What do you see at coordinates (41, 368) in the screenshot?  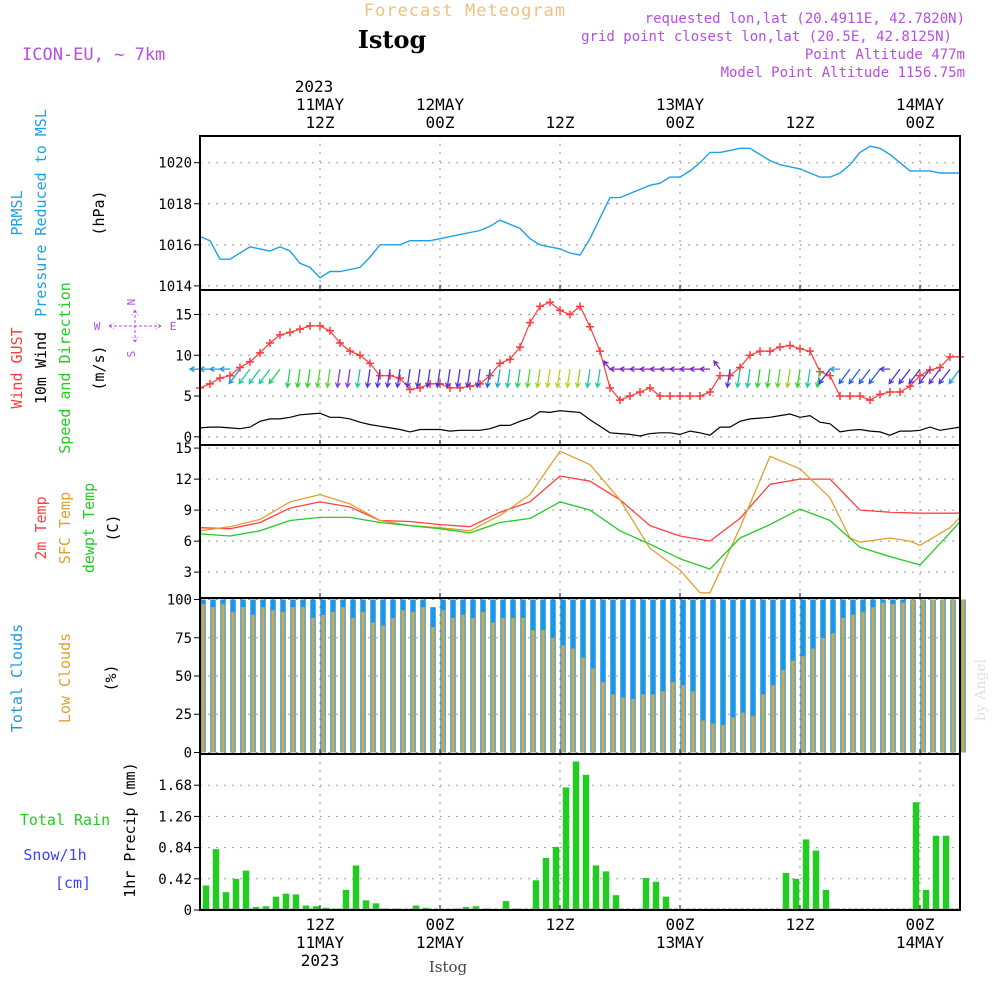 I see `ylabel-10m-wind: 10m Wind` at bounding box center [41, 368].